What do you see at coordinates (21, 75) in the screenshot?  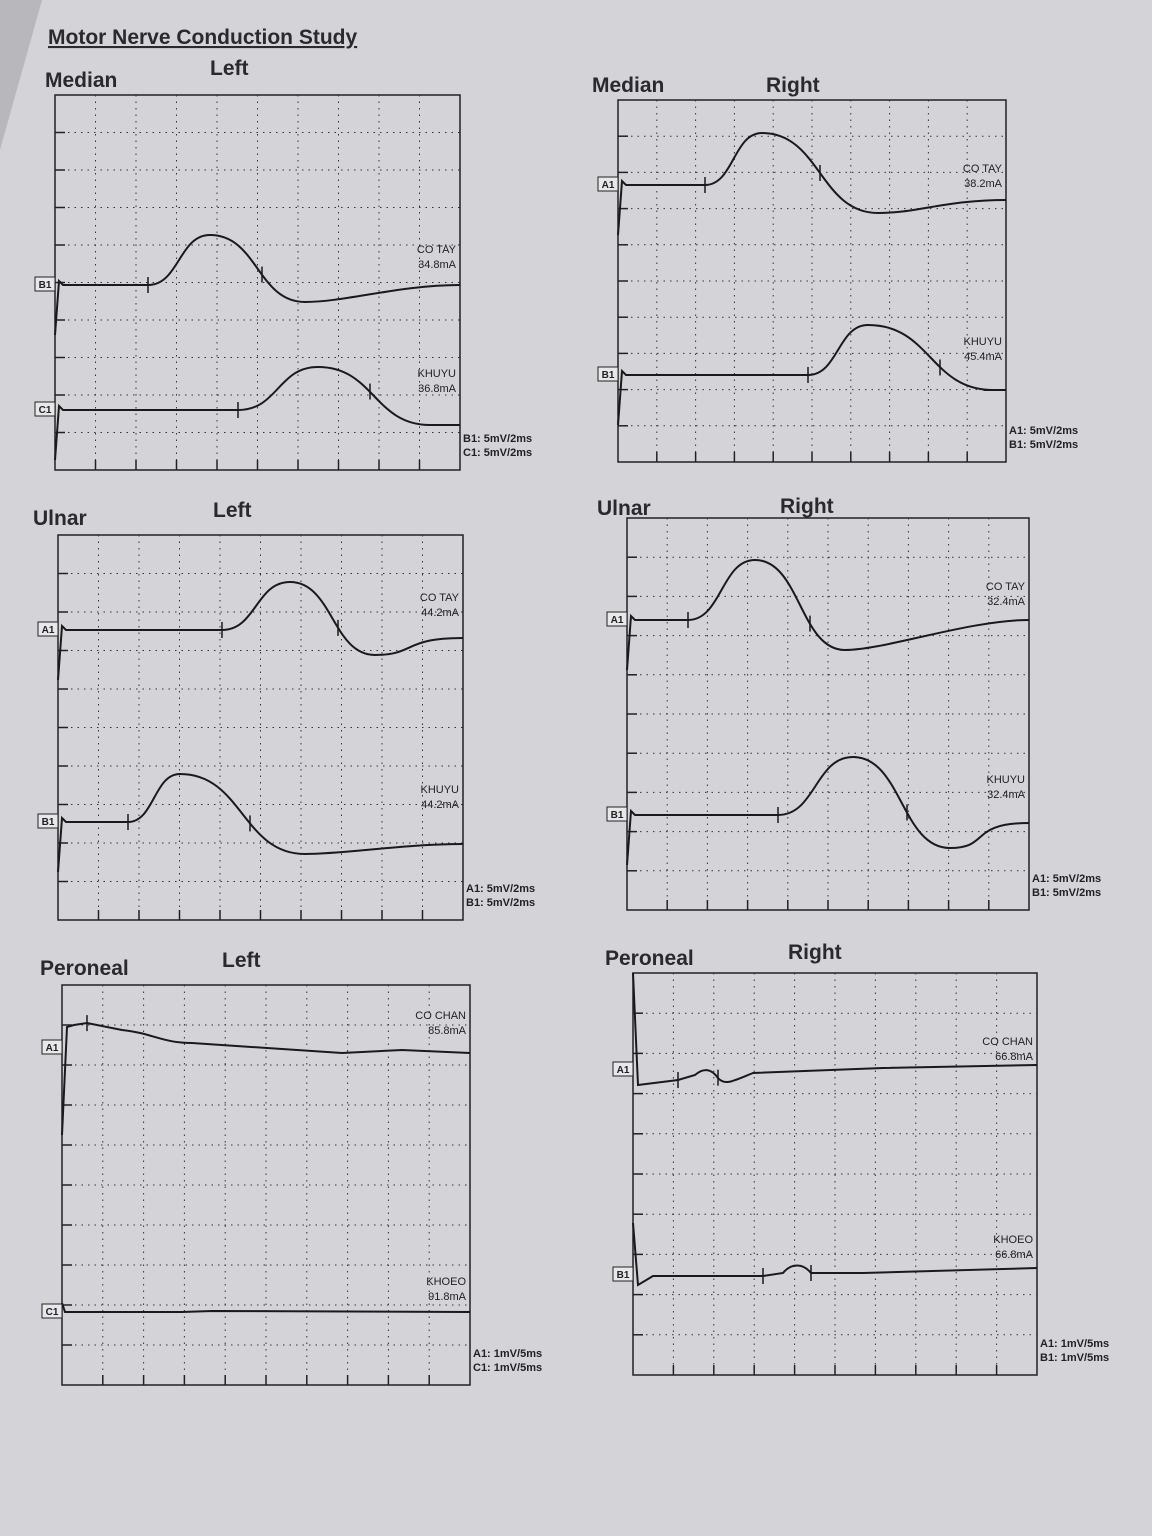 I see `page-edge` at bounding box center [21, 75].